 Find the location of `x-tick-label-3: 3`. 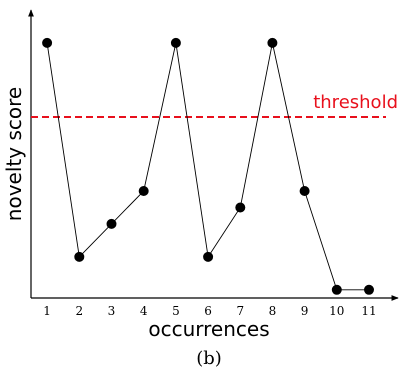

x-tick-label-3: 3 is located at coordinates (112, 311).